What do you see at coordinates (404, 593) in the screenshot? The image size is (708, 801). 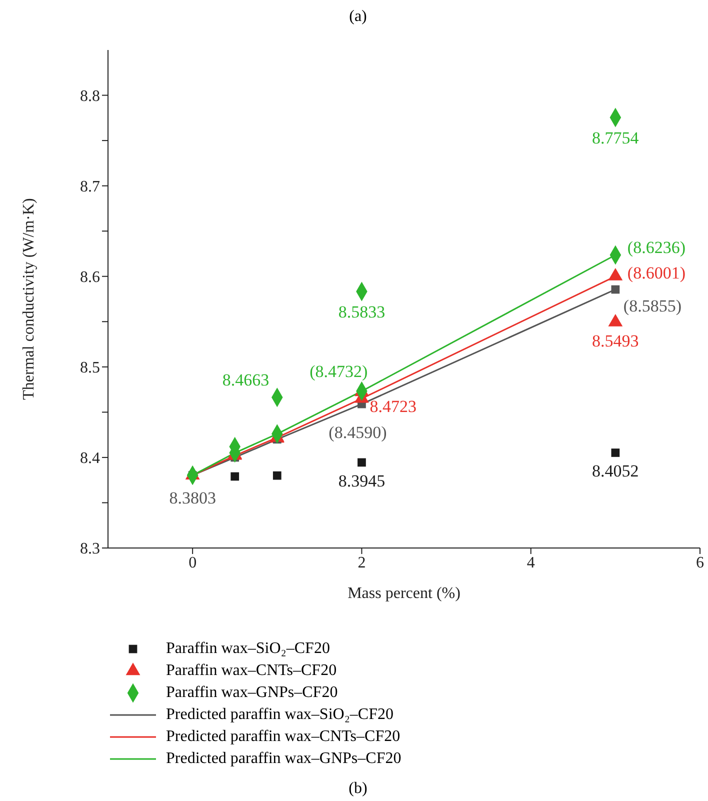 I see `x-axis-title: Mass percent (%)` at bounding box center [404, 593].